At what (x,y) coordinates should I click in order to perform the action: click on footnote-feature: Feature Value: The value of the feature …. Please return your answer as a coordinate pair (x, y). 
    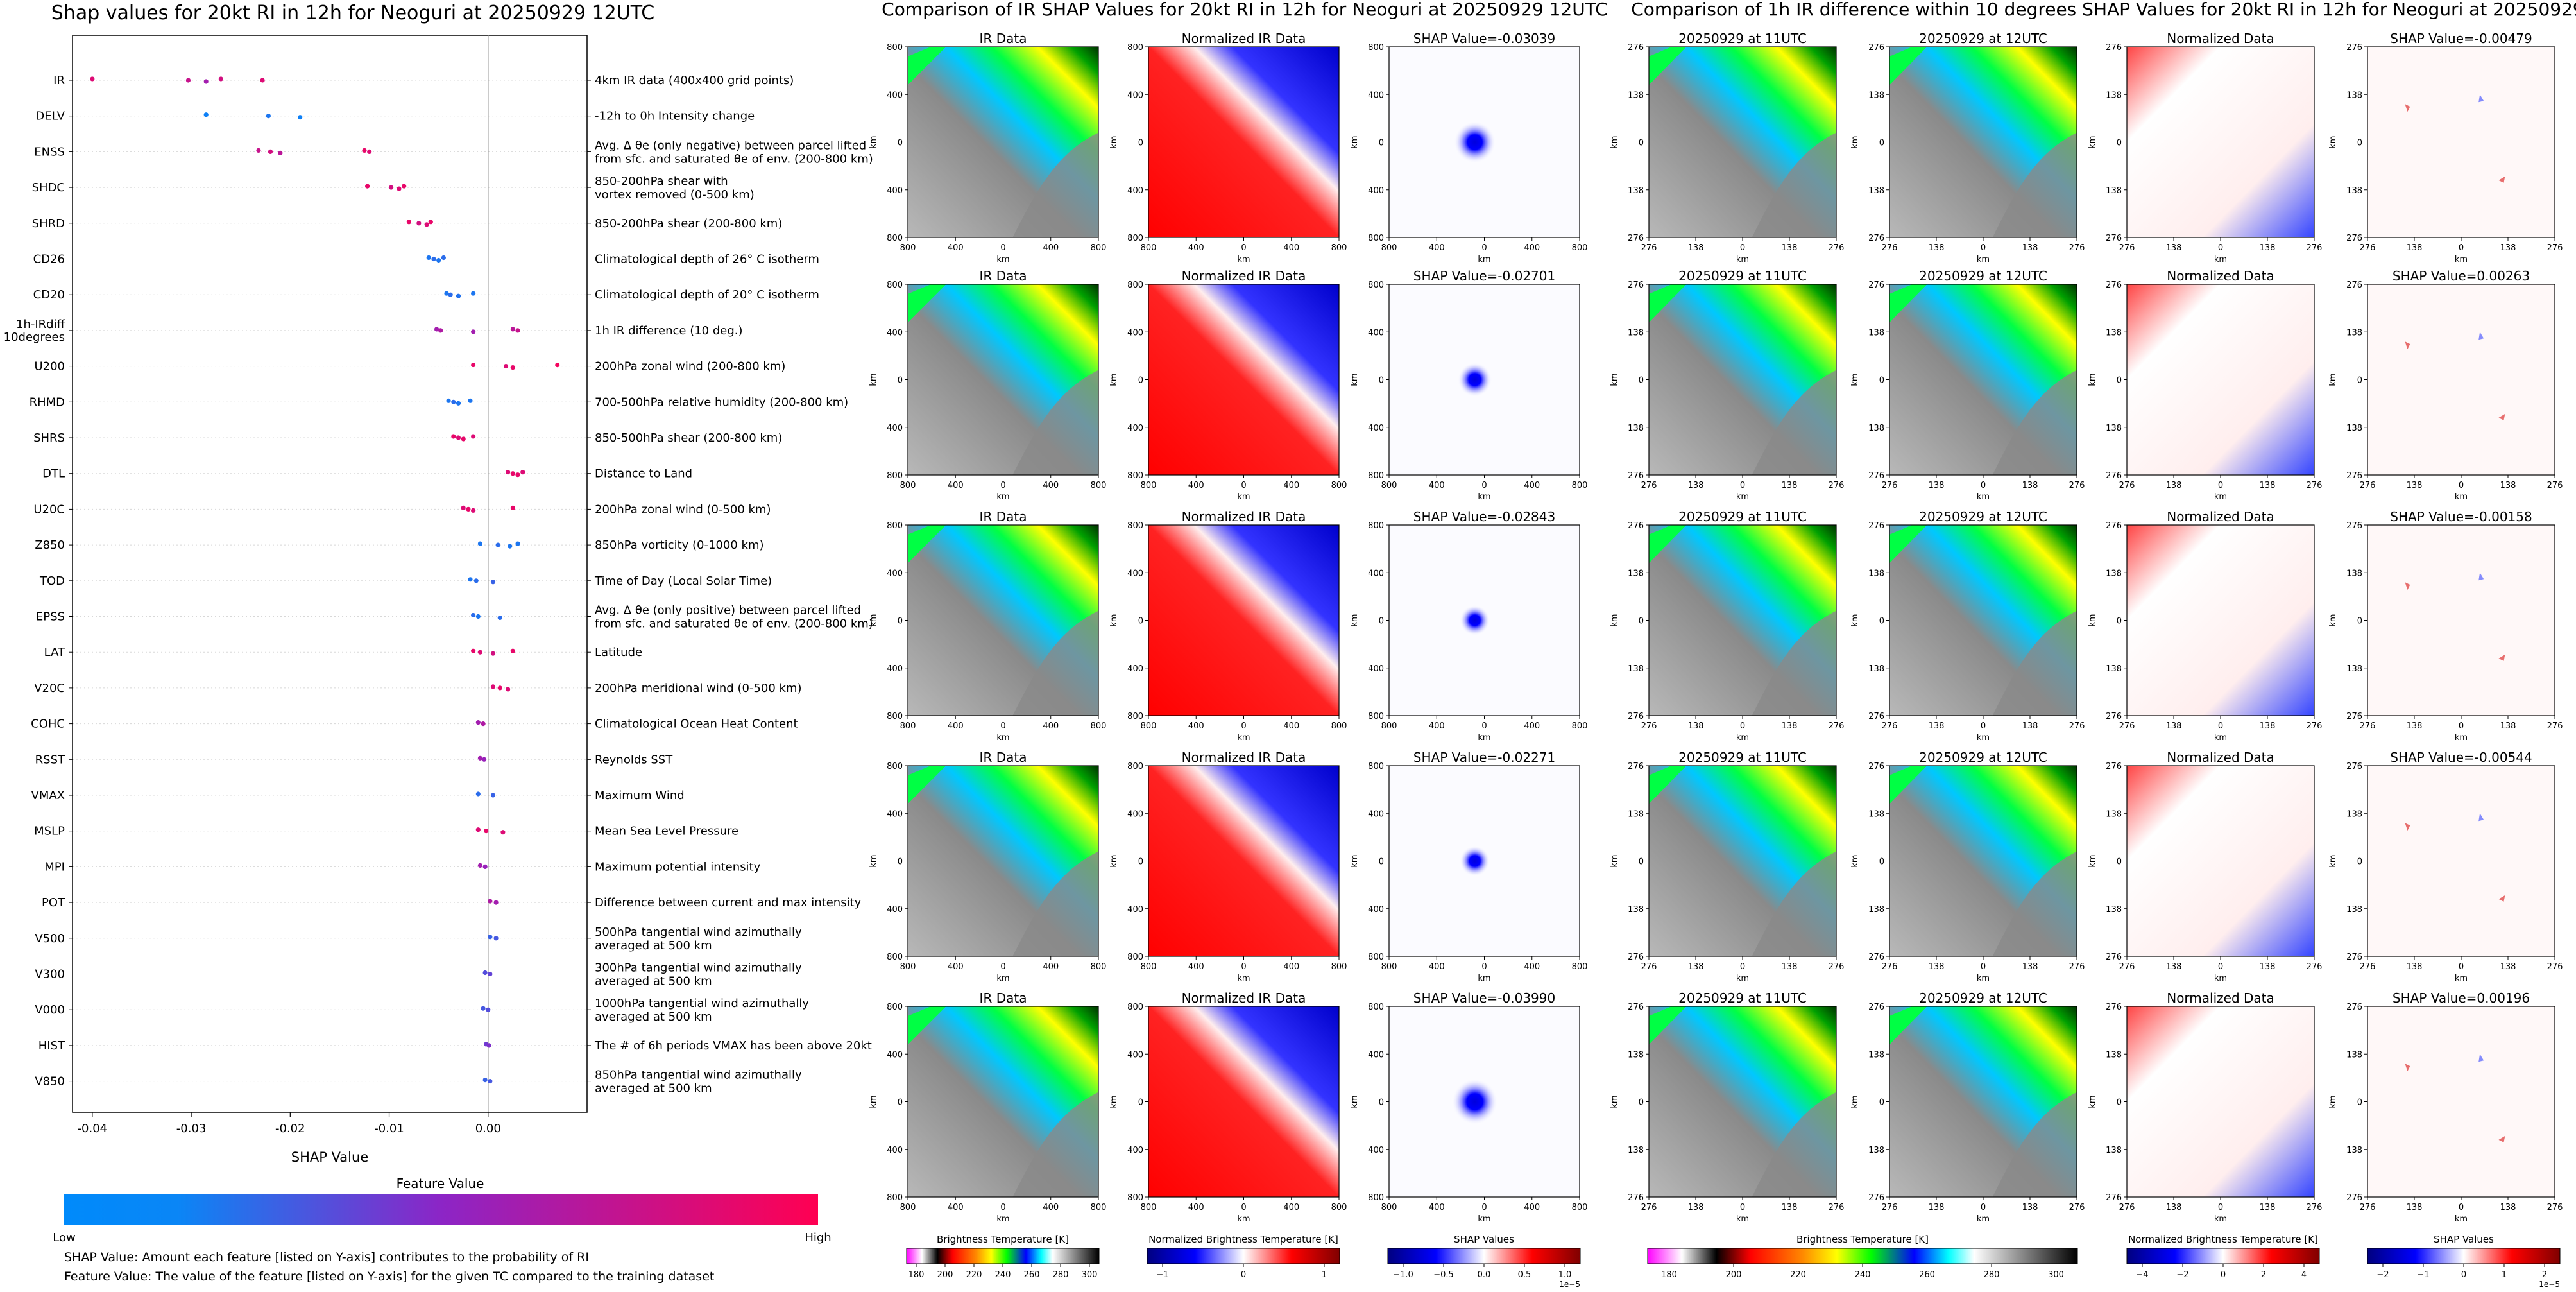
    Looking at the image, I should click on (389, 1277).